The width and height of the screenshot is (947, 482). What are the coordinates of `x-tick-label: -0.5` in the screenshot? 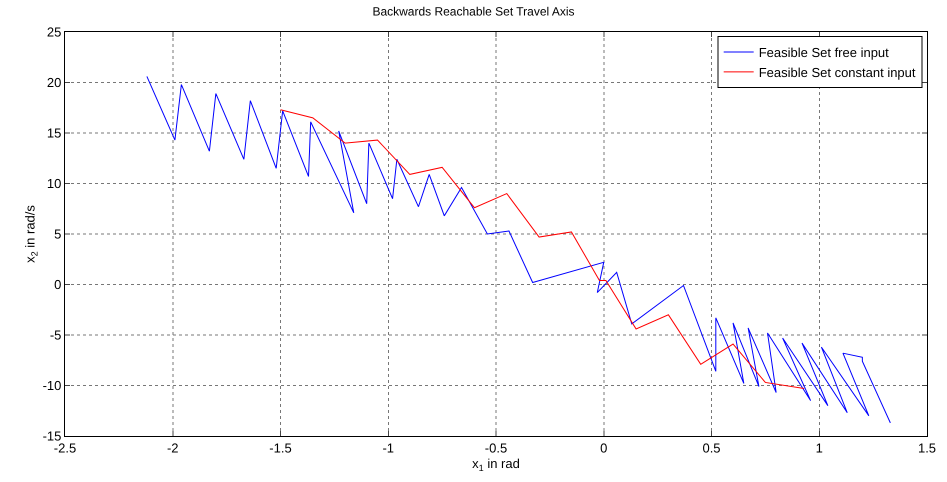 It's located at (496, 448).